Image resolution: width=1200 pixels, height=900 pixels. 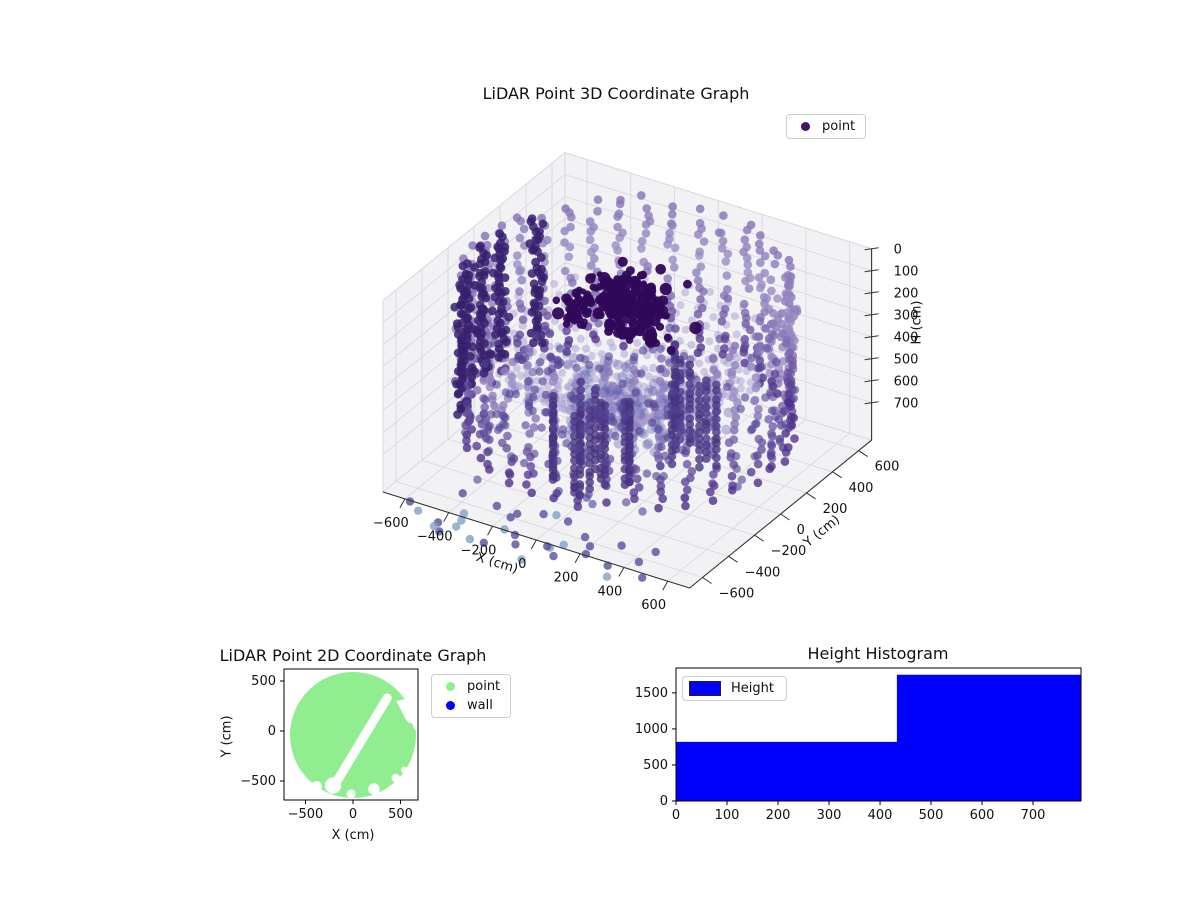 I want to click on histogram-x-tick-label: 700, so click(x=1033, y=815).